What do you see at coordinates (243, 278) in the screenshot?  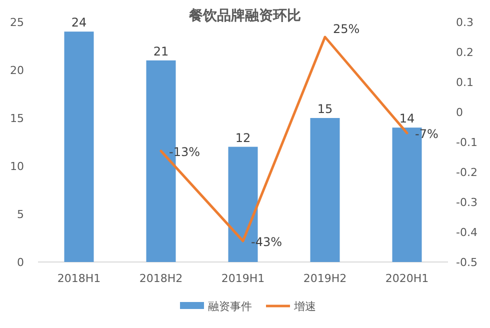 I see `x-tick-label: 2019H1` at bounding box center [243, 278].